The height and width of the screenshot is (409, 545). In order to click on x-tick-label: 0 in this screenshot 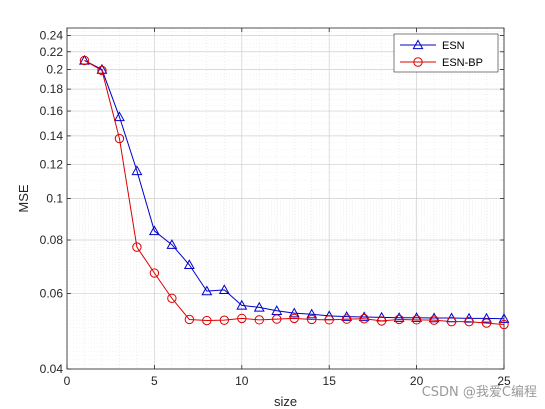, I will do `click(67, 381)`.